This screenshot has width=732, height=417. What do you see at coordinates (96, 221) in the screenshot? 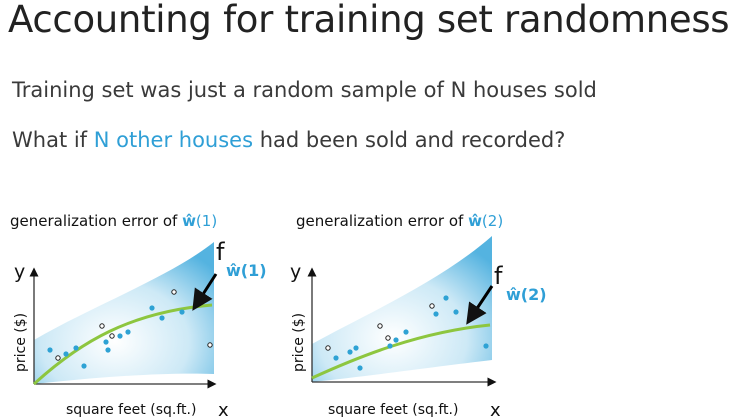
I see `panel1-caption-text: generalization error of` at bounding box center [96, 221].